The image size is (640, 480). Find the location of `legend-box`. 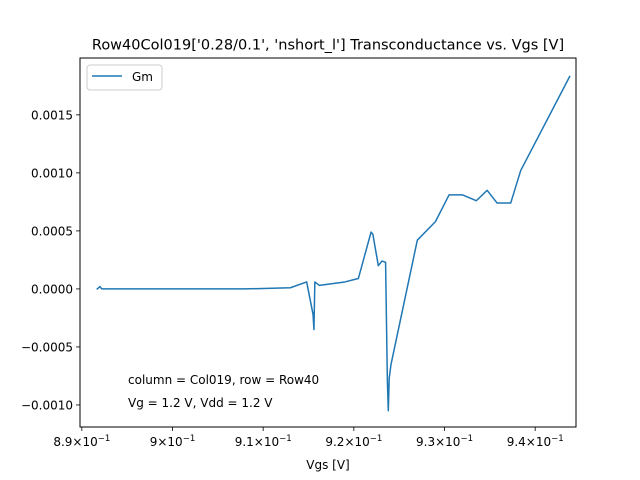

legend-box is located at coordinates (124, 77).